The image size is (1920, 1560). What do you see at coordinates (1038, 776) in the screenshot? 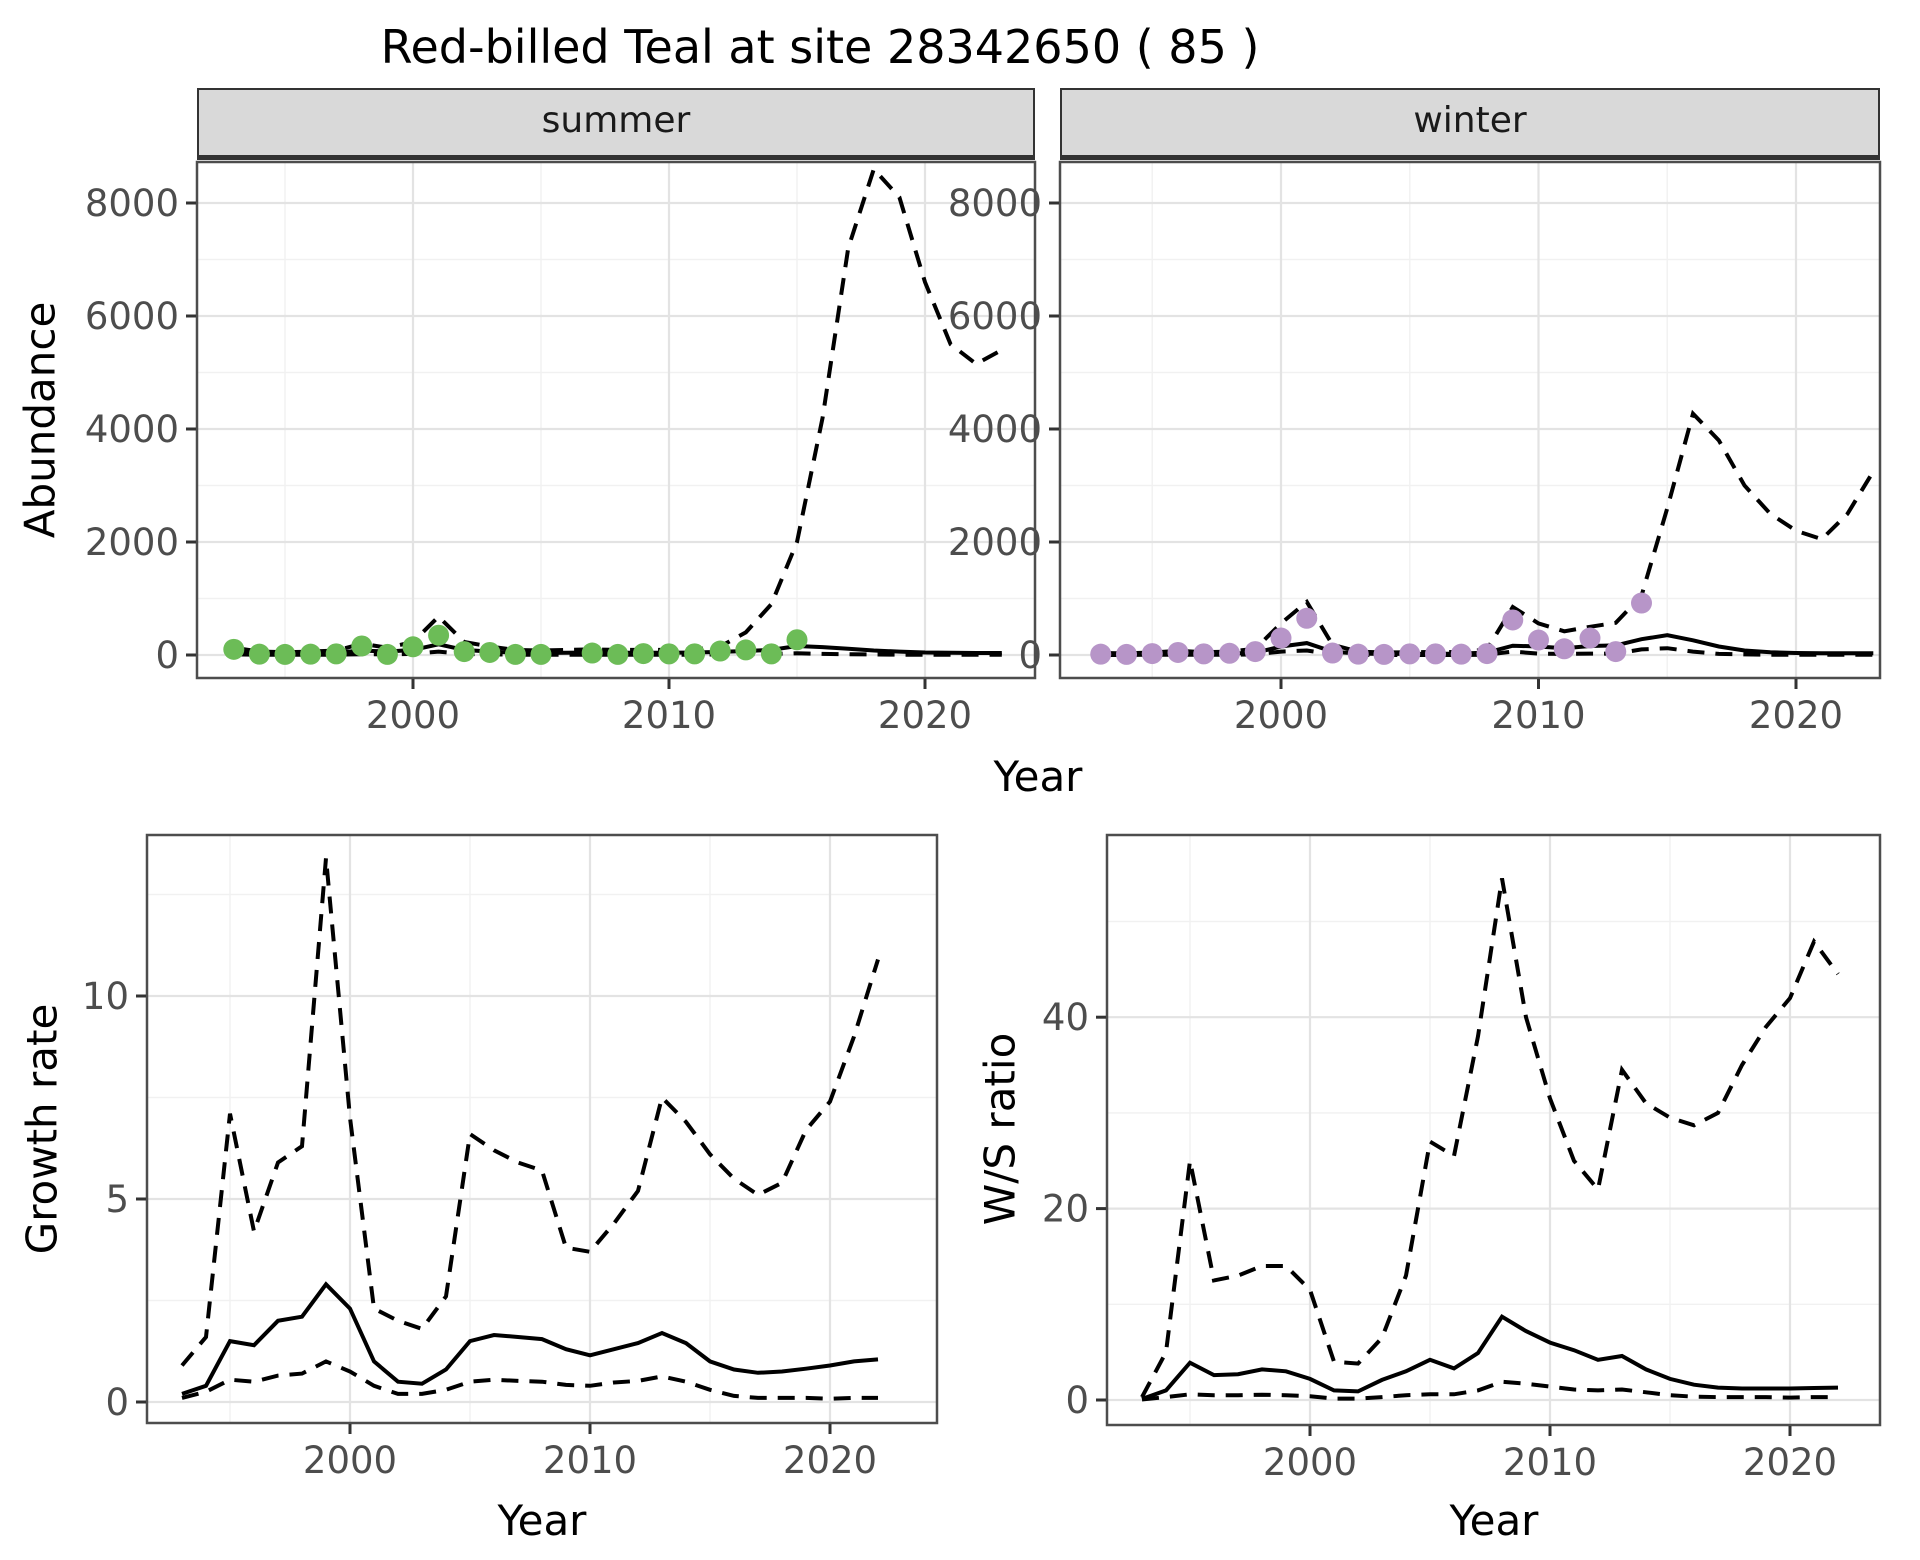
I see `x-axis-title-year-top: Year` at bounding box center [1038, 776].